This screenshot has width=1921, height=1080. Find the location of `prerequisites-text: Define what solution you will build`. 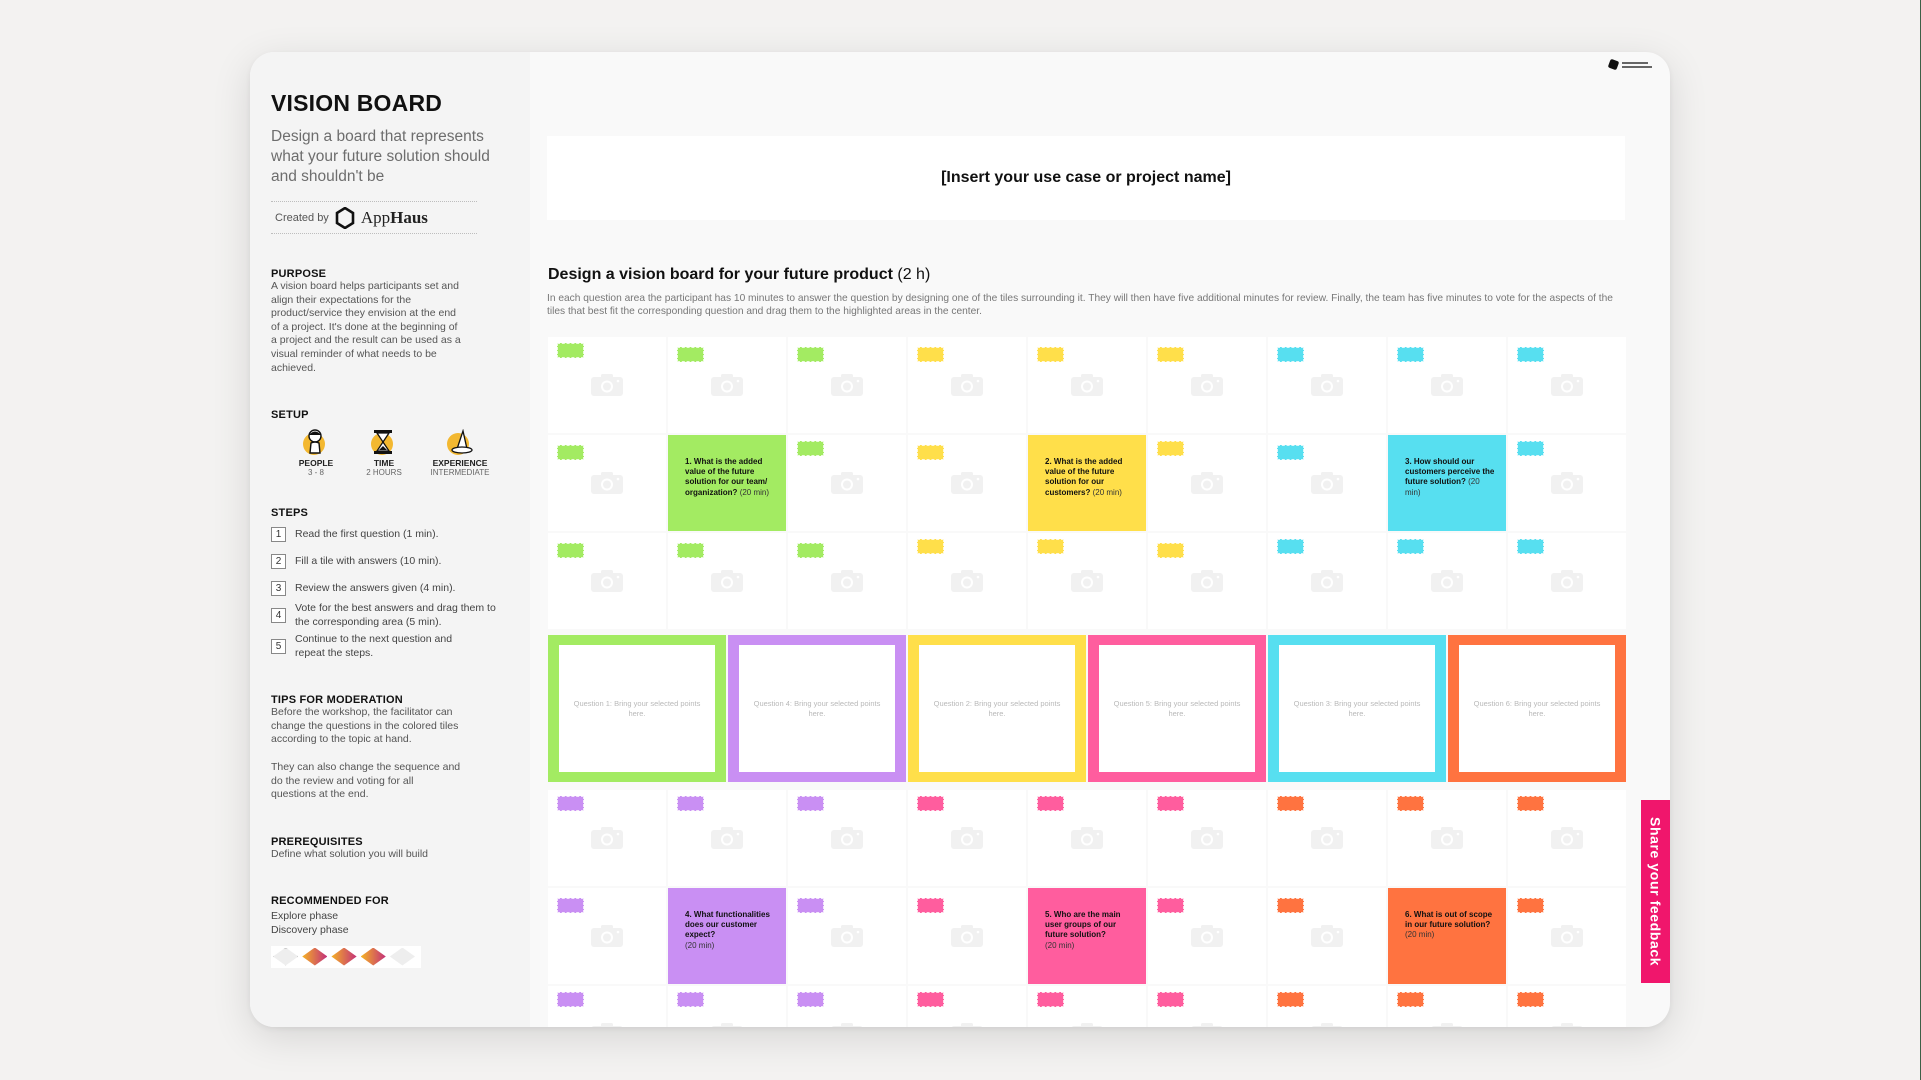

prerequisites-text: Define what solution you will build is located at coordinates (350, 853).